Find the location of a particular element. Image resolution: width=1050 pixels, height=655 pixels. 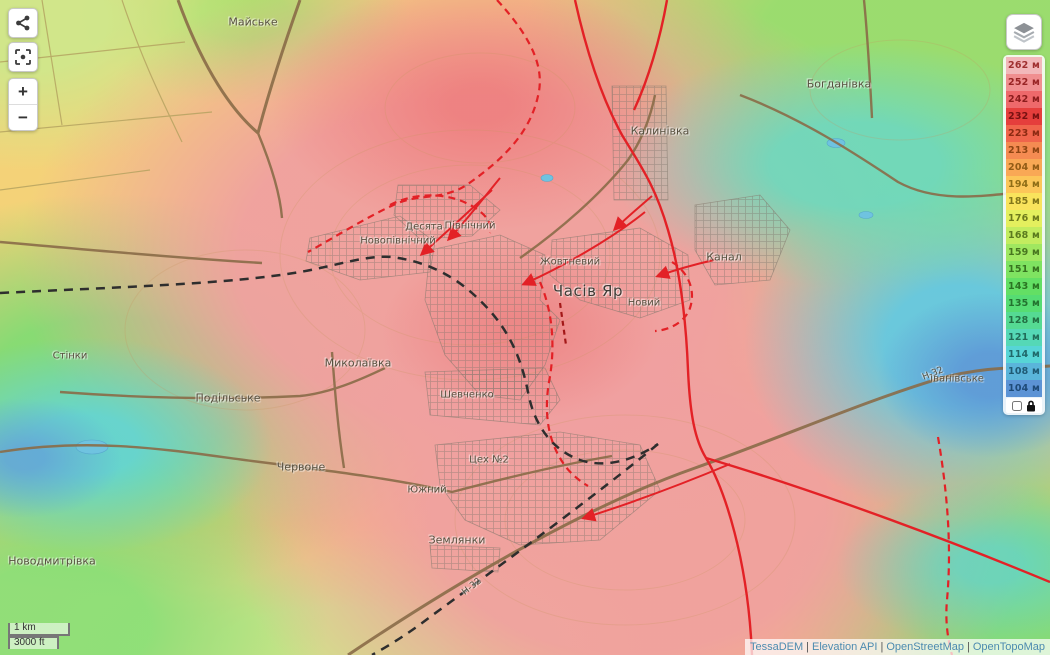

place-label: Новий is located at coordinates (644, 303).